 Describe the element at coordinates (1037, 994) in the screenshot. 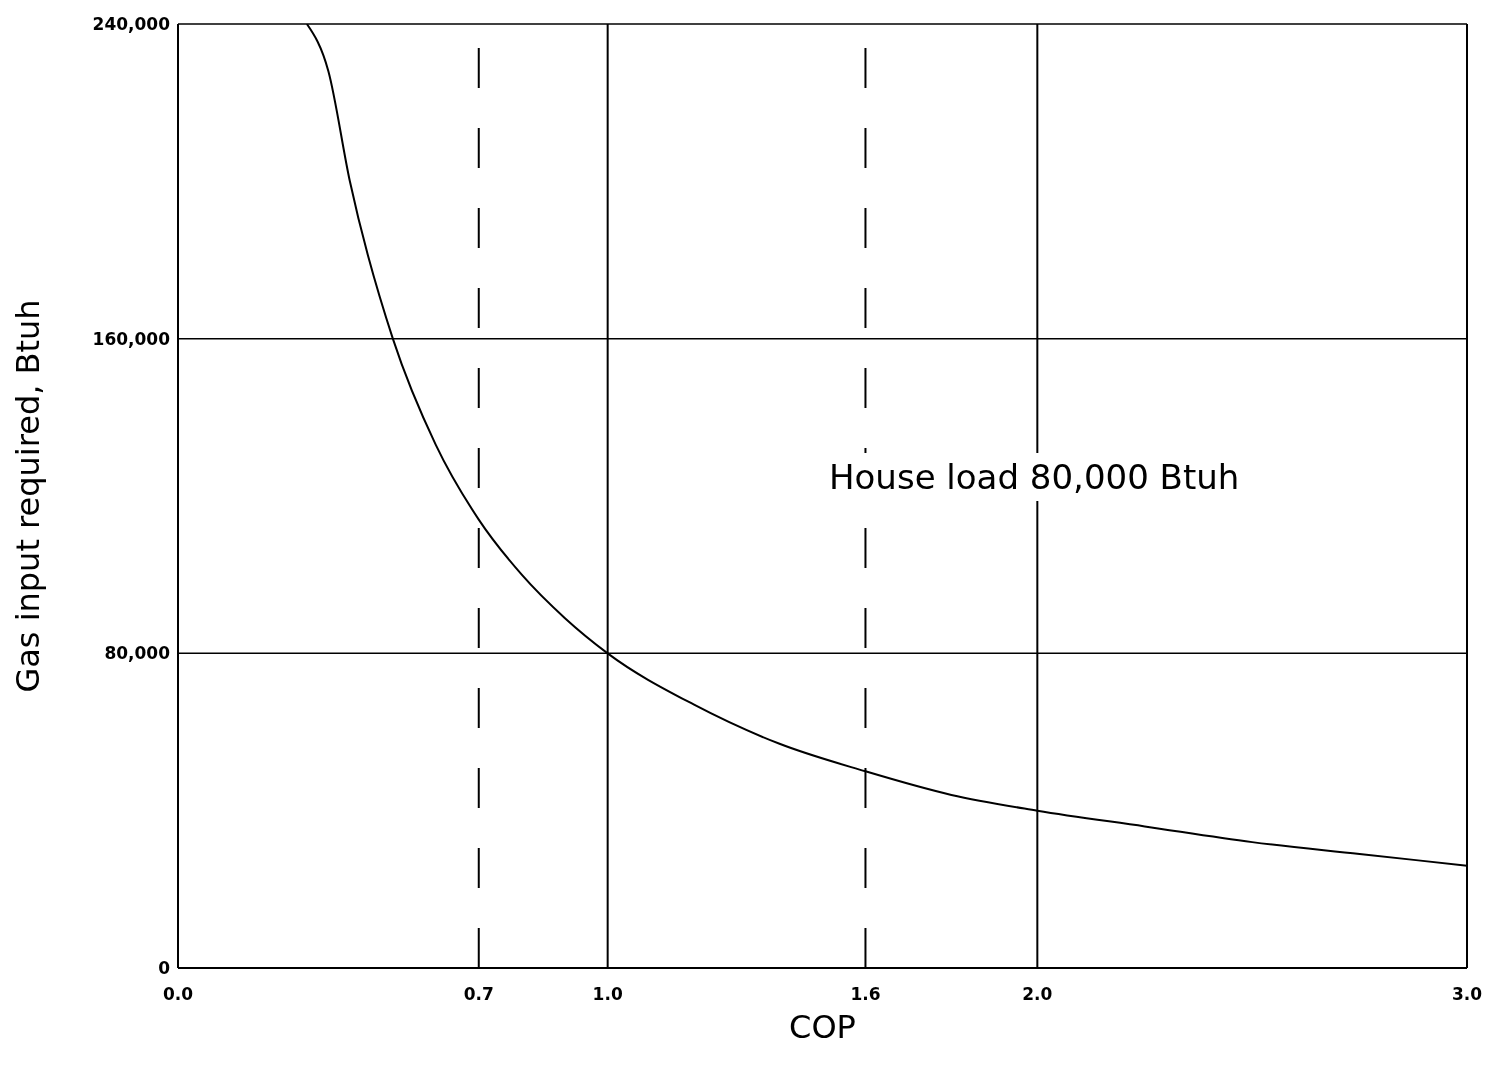

I see `x-tick-label: 2.0` at that location.